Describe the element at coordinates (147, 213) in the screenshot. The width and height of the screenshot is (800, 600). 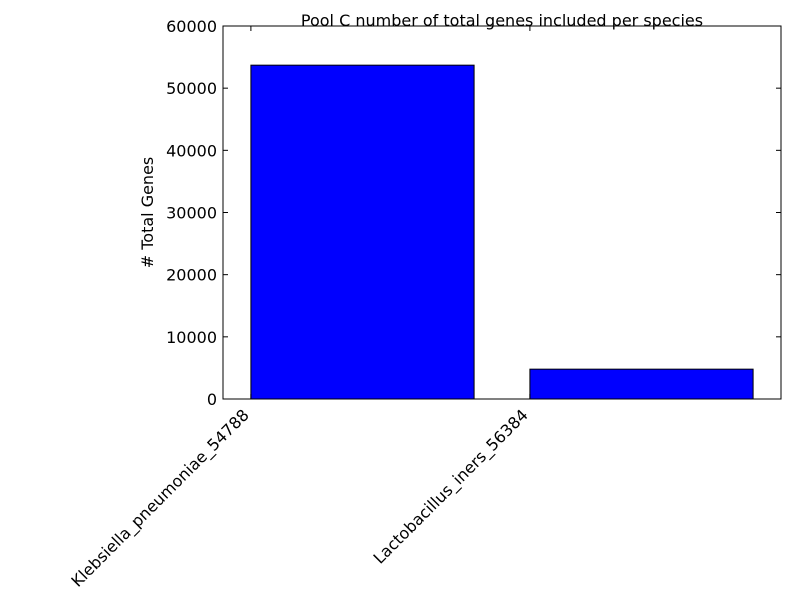
I see `y-axis-label: # Total Genes` at that location.